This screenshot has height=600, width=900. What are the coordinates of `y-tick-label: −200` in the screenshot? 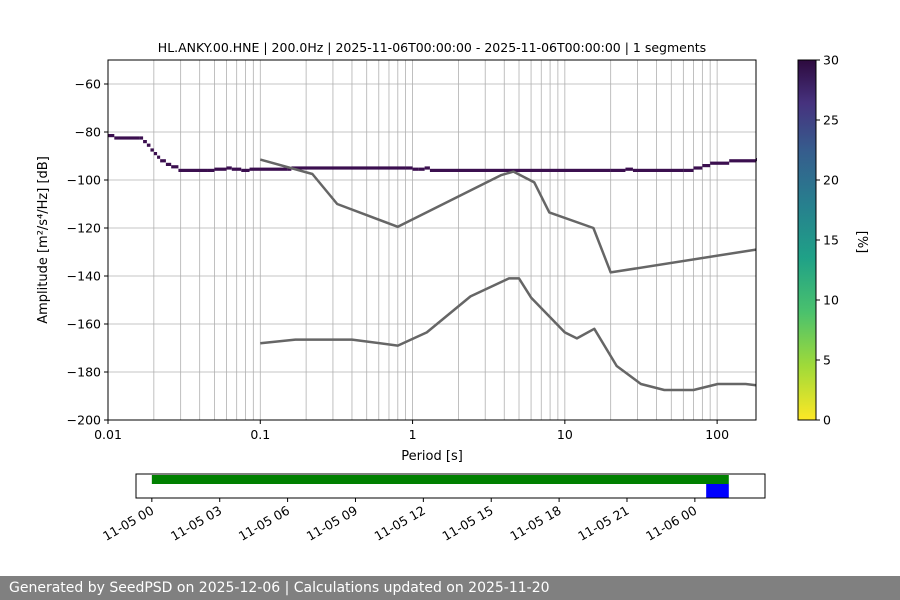 It's located at (84, 420).